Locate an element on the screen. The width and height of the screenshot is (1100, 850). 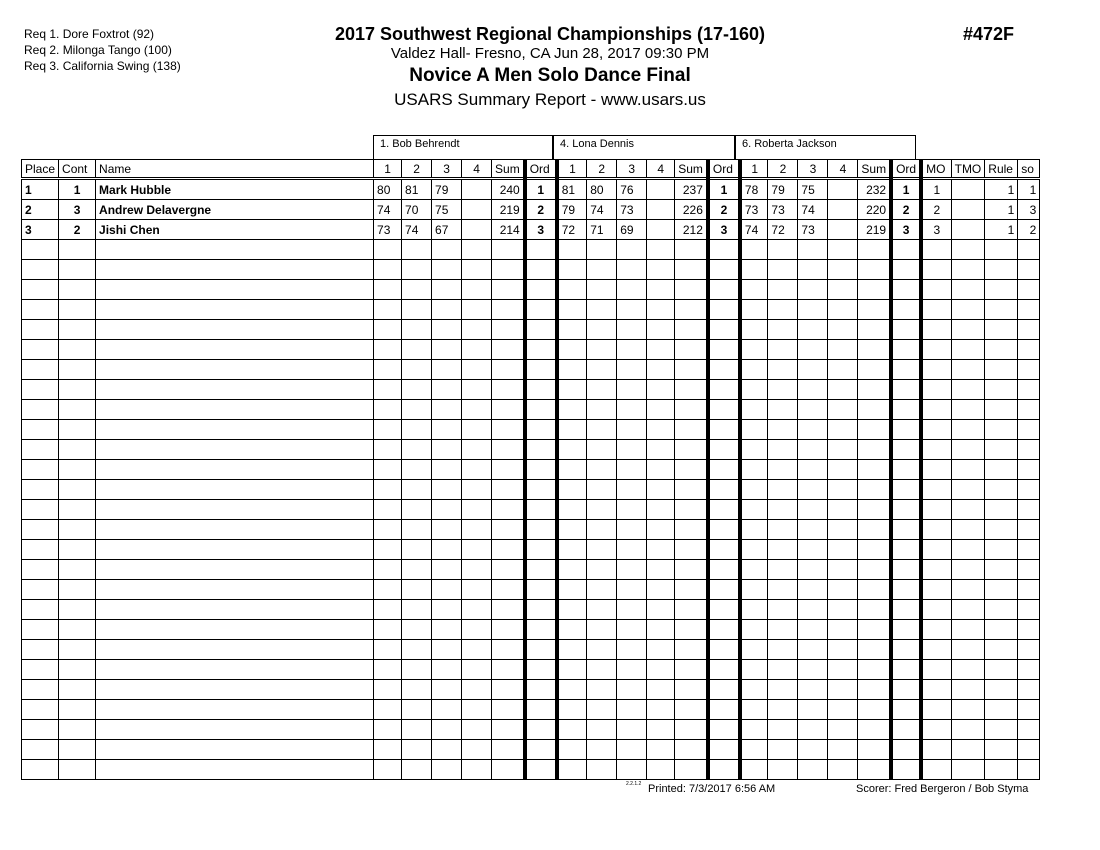
score-cell: 74 is located at coordinates (602, 209).